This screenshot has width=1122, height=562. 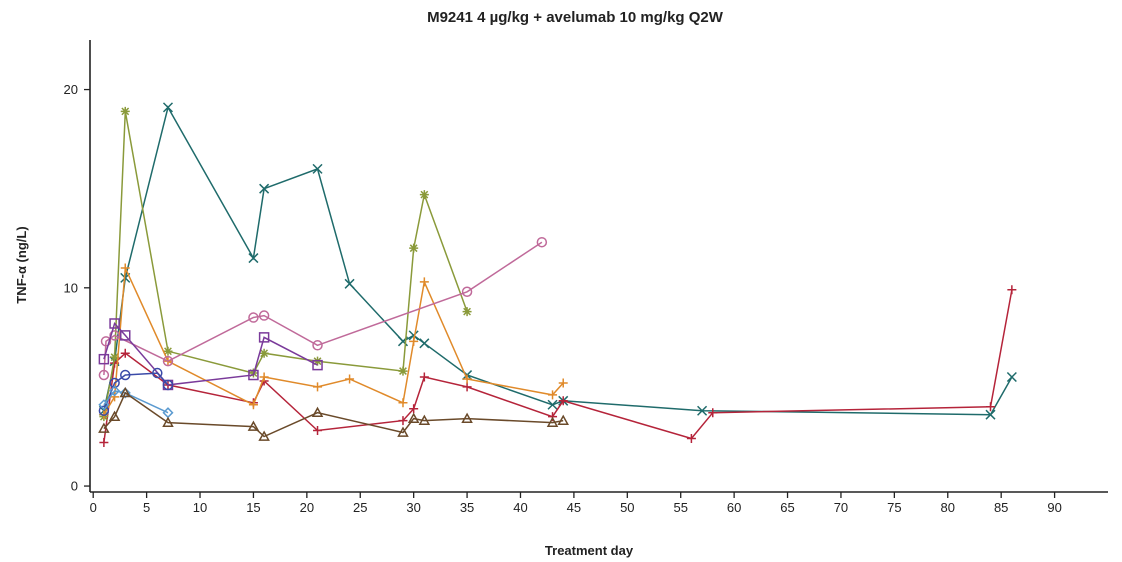 What do you see at coordinates (74, 486) in the screenshot?
I see `y-tick-label: 0` at bounding box center [74, 486].